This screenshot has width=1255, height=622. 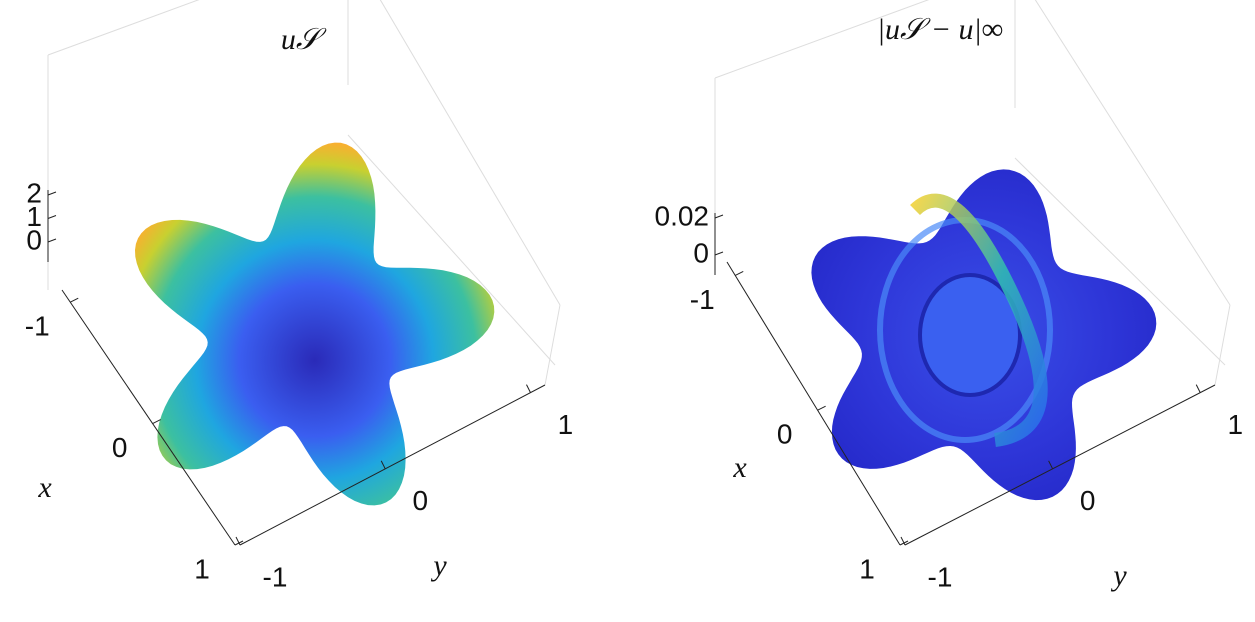 What do you see at coordinates (940, 29) in the screenshot?
I see `plot-title: |u𝒮 − u|∞` at bounding box center [940, 29].